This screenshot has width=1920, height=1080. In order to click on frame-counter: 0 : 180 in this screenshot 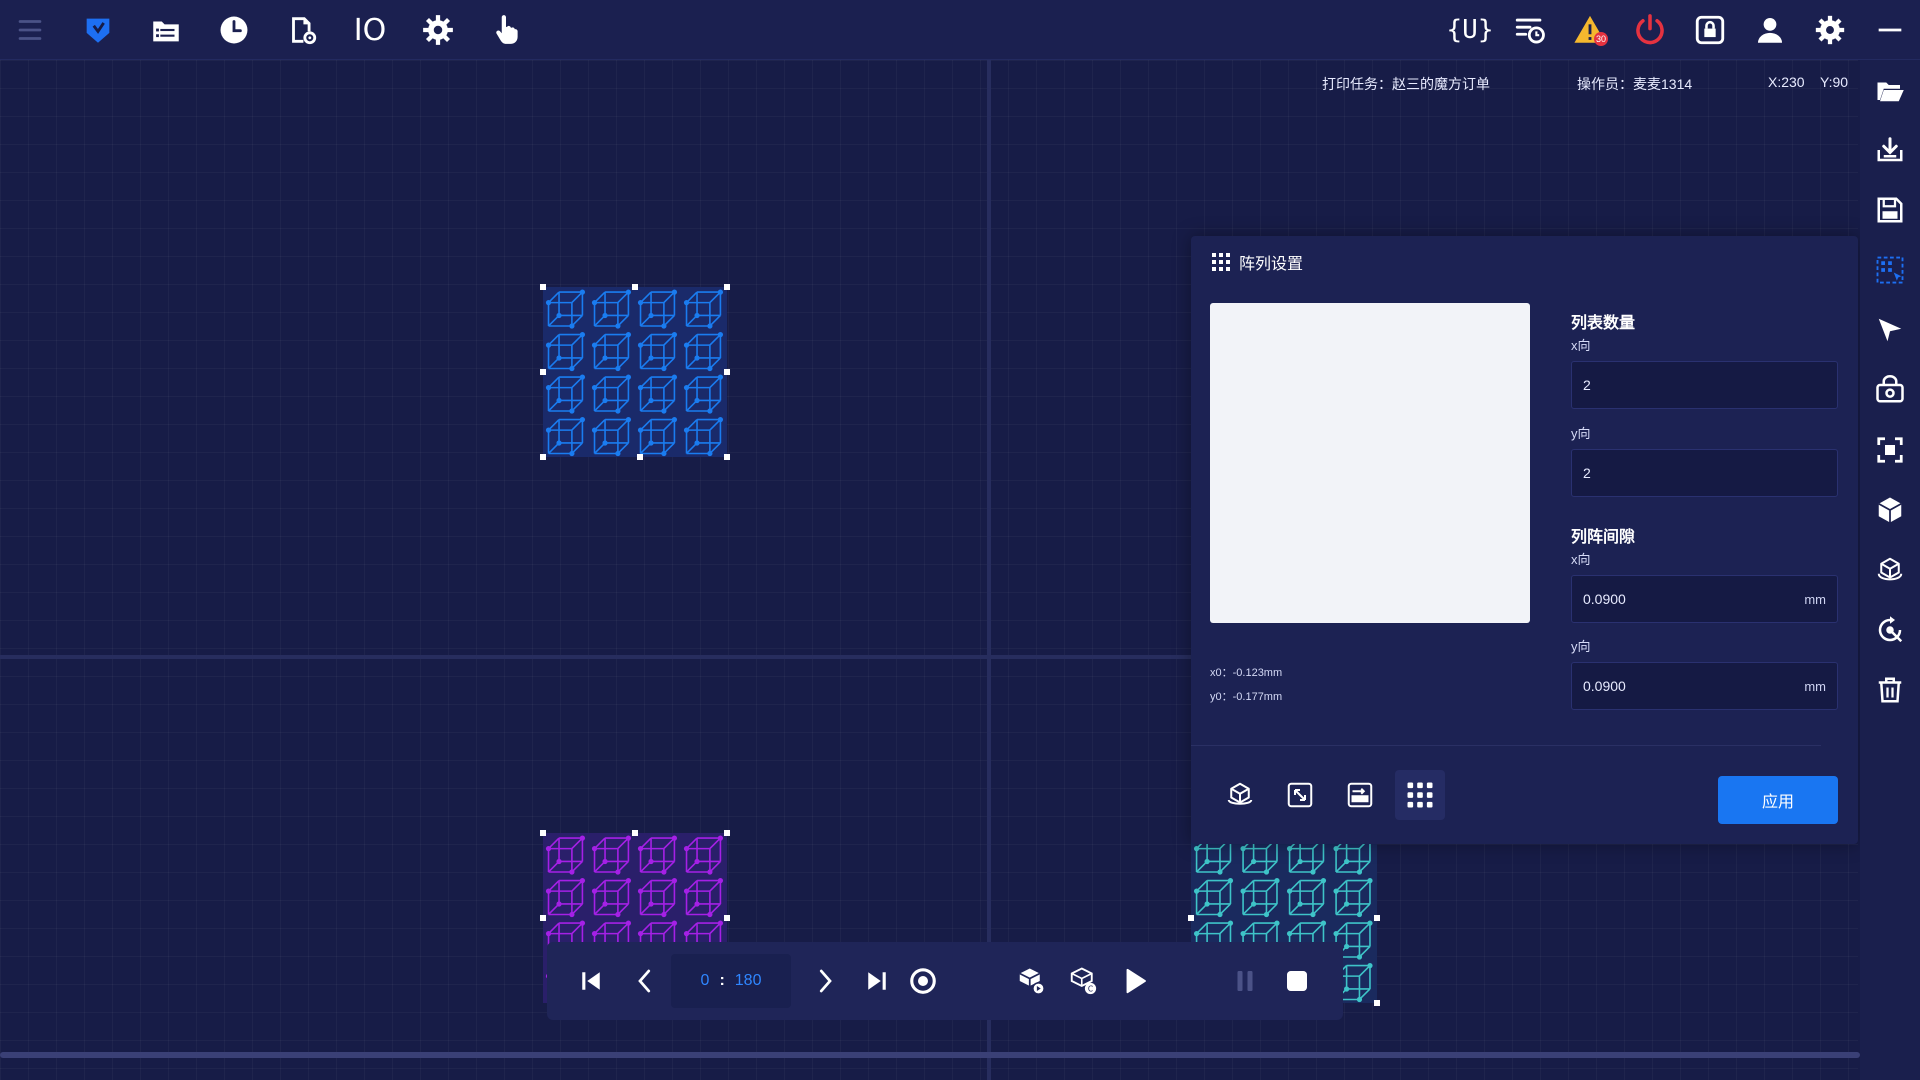, I will do `click(731, 981)`.